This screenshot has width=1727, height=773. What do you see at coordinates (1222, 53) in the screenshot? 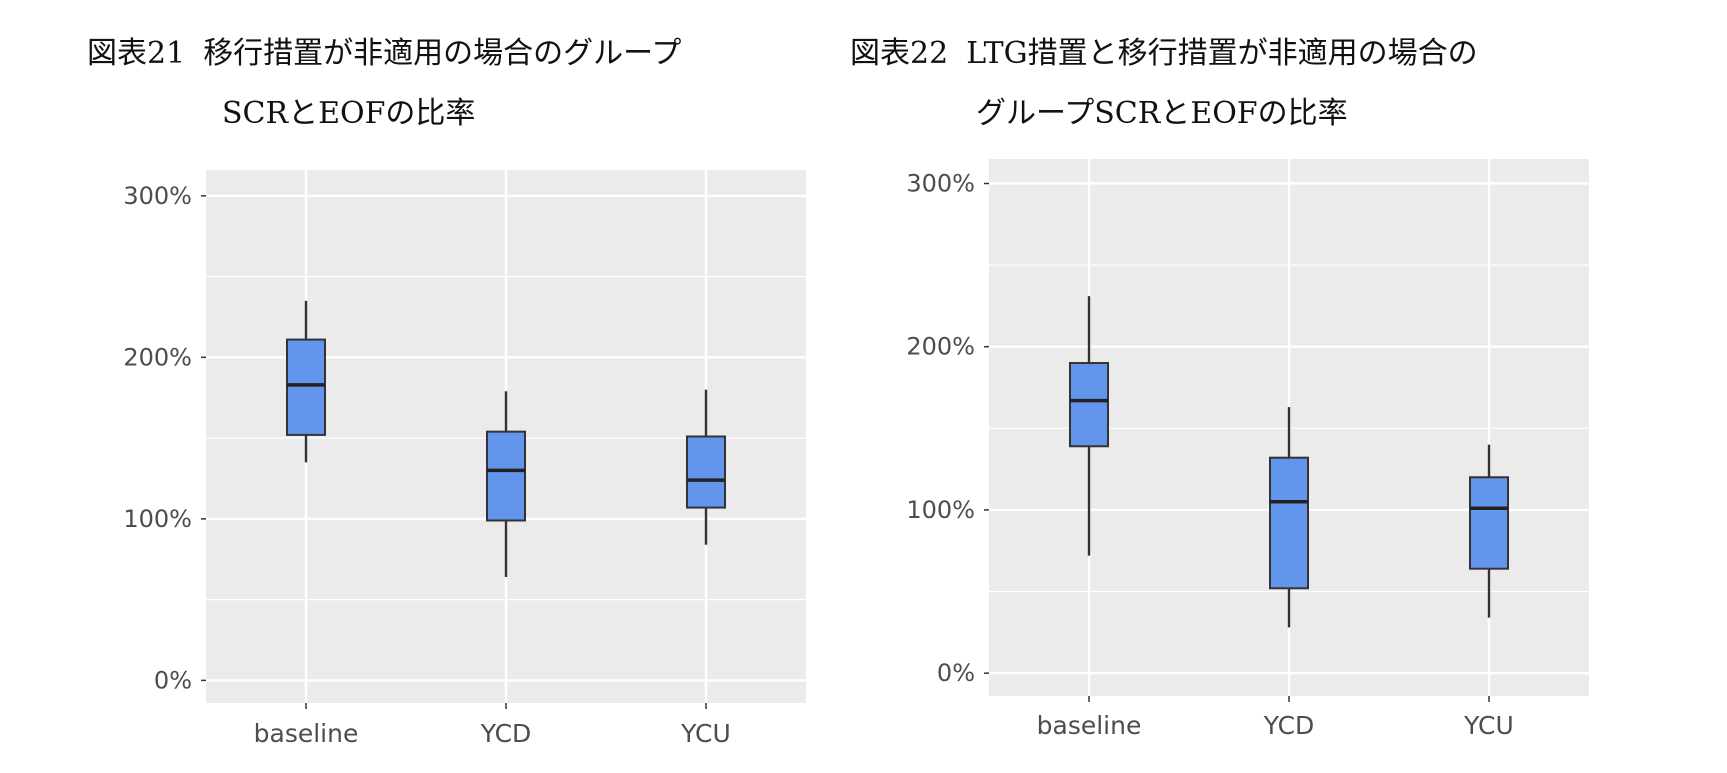
I see `figure-title-text: LTG措置と移行措置が非適用の場合の` at bounding box center [1222, 53].